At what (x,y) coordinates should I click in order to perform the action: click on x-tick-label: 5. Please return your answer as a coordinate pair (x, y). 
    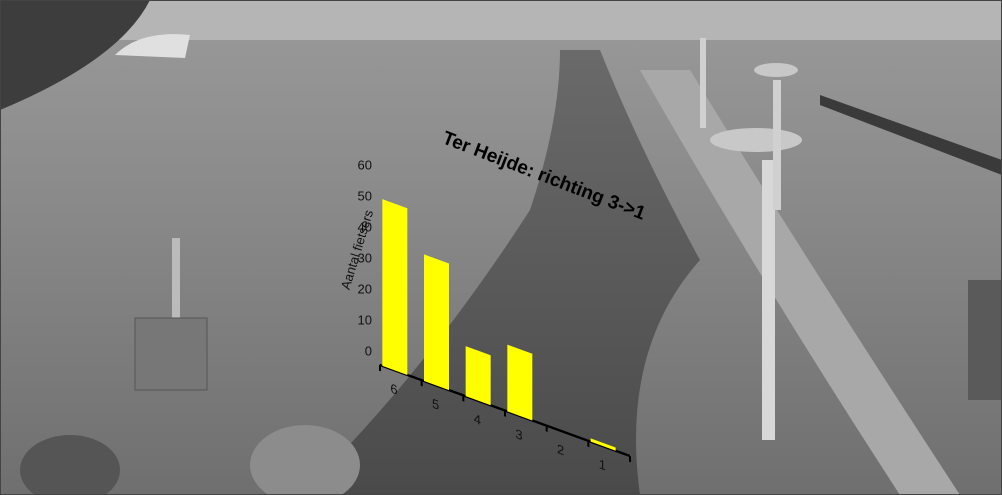
    Looking at the image, I should click on (435, 404).